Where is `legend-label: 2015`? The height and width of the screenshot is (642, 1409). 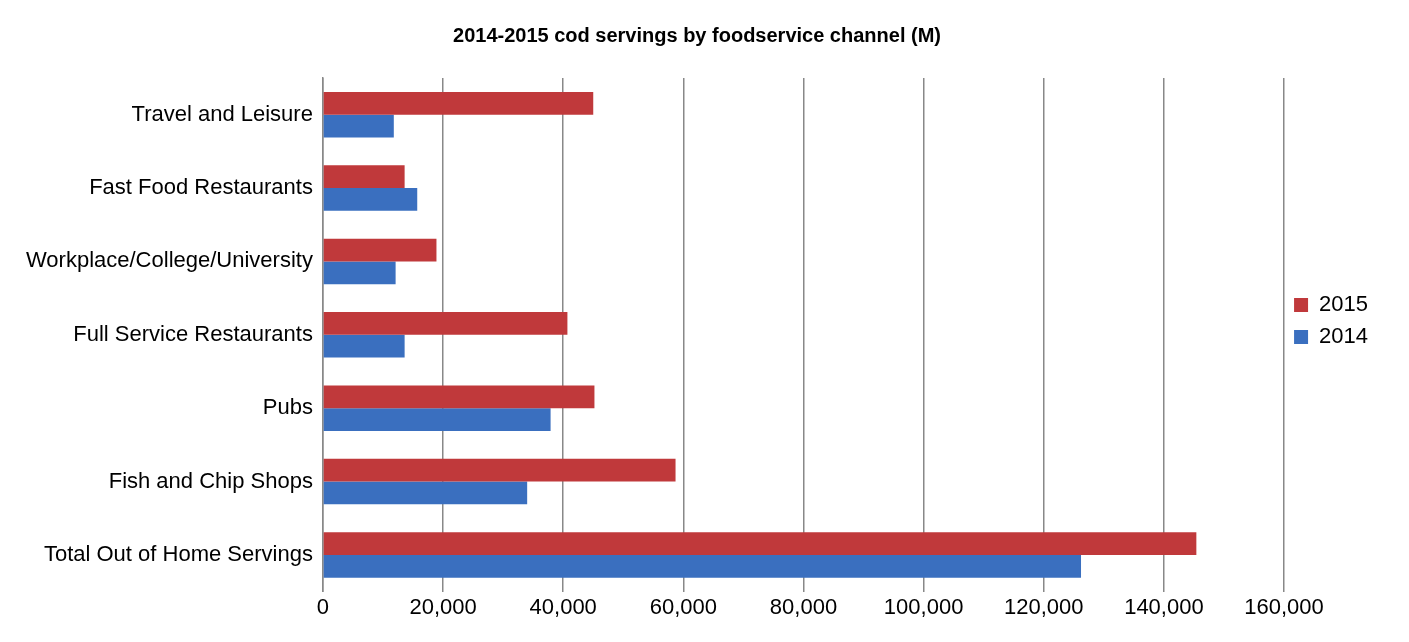 legend-label: 2015 is located at coordinates (1344, 304).